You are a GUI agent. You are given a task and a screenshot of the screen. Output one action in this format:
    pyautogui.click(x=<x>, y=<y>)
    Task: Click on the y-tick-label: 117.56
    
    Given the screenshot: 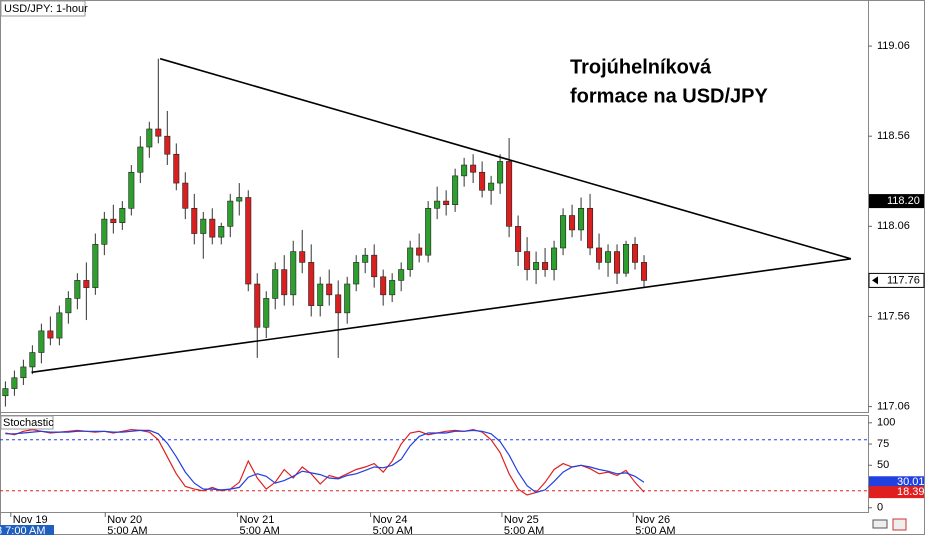 What is the action you would take?
    pyautogui.click(x=893, y=316)
    